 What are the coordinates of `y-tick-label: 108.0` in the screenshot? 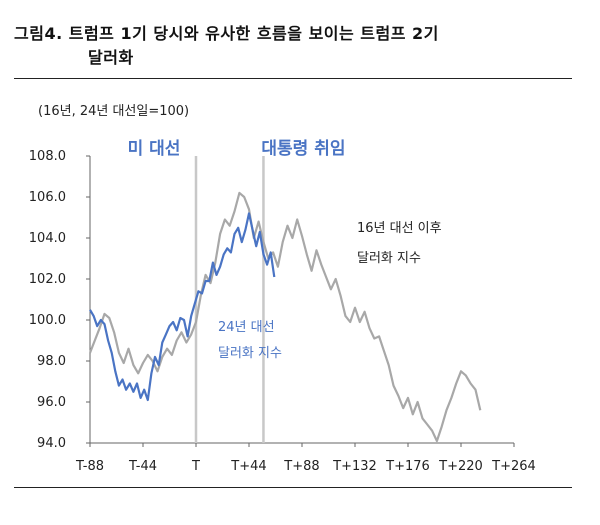 It's located at (47, 156).